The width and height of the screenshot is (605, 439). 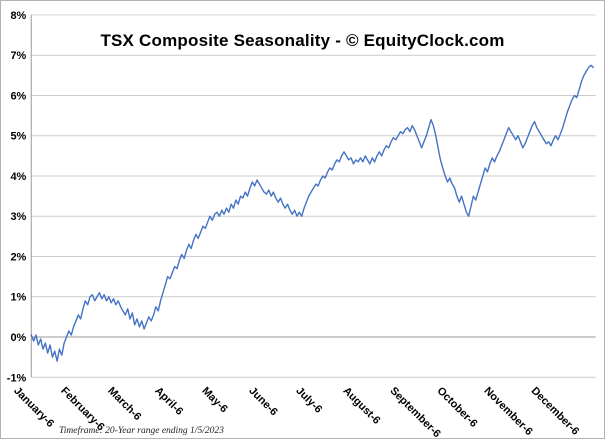 I want to click on x-axis-tick-label: November-6, so click(x=508, y=411).